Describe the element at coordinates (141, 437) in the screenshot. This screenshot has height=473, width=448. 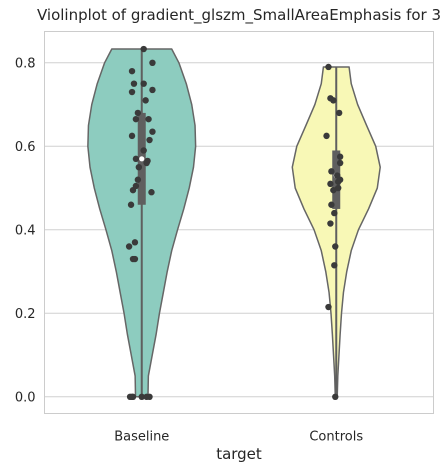
I see `x-tick-label: Baseline` at that location.